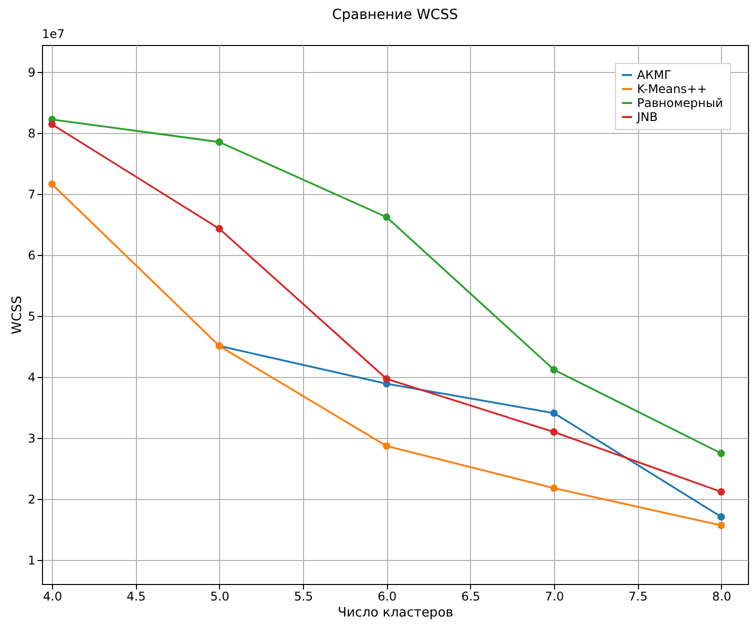  I want to click on y-tick-label: 8, so click(32, 133).